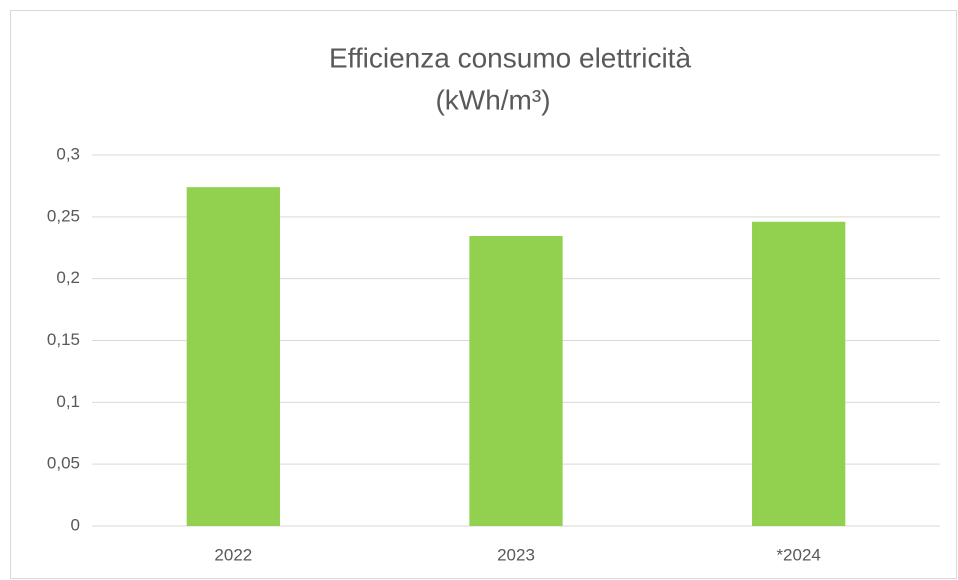 This screenshot has width=958, height=580. I want to click on y-tick-label: 0,25, so click(63, 215).